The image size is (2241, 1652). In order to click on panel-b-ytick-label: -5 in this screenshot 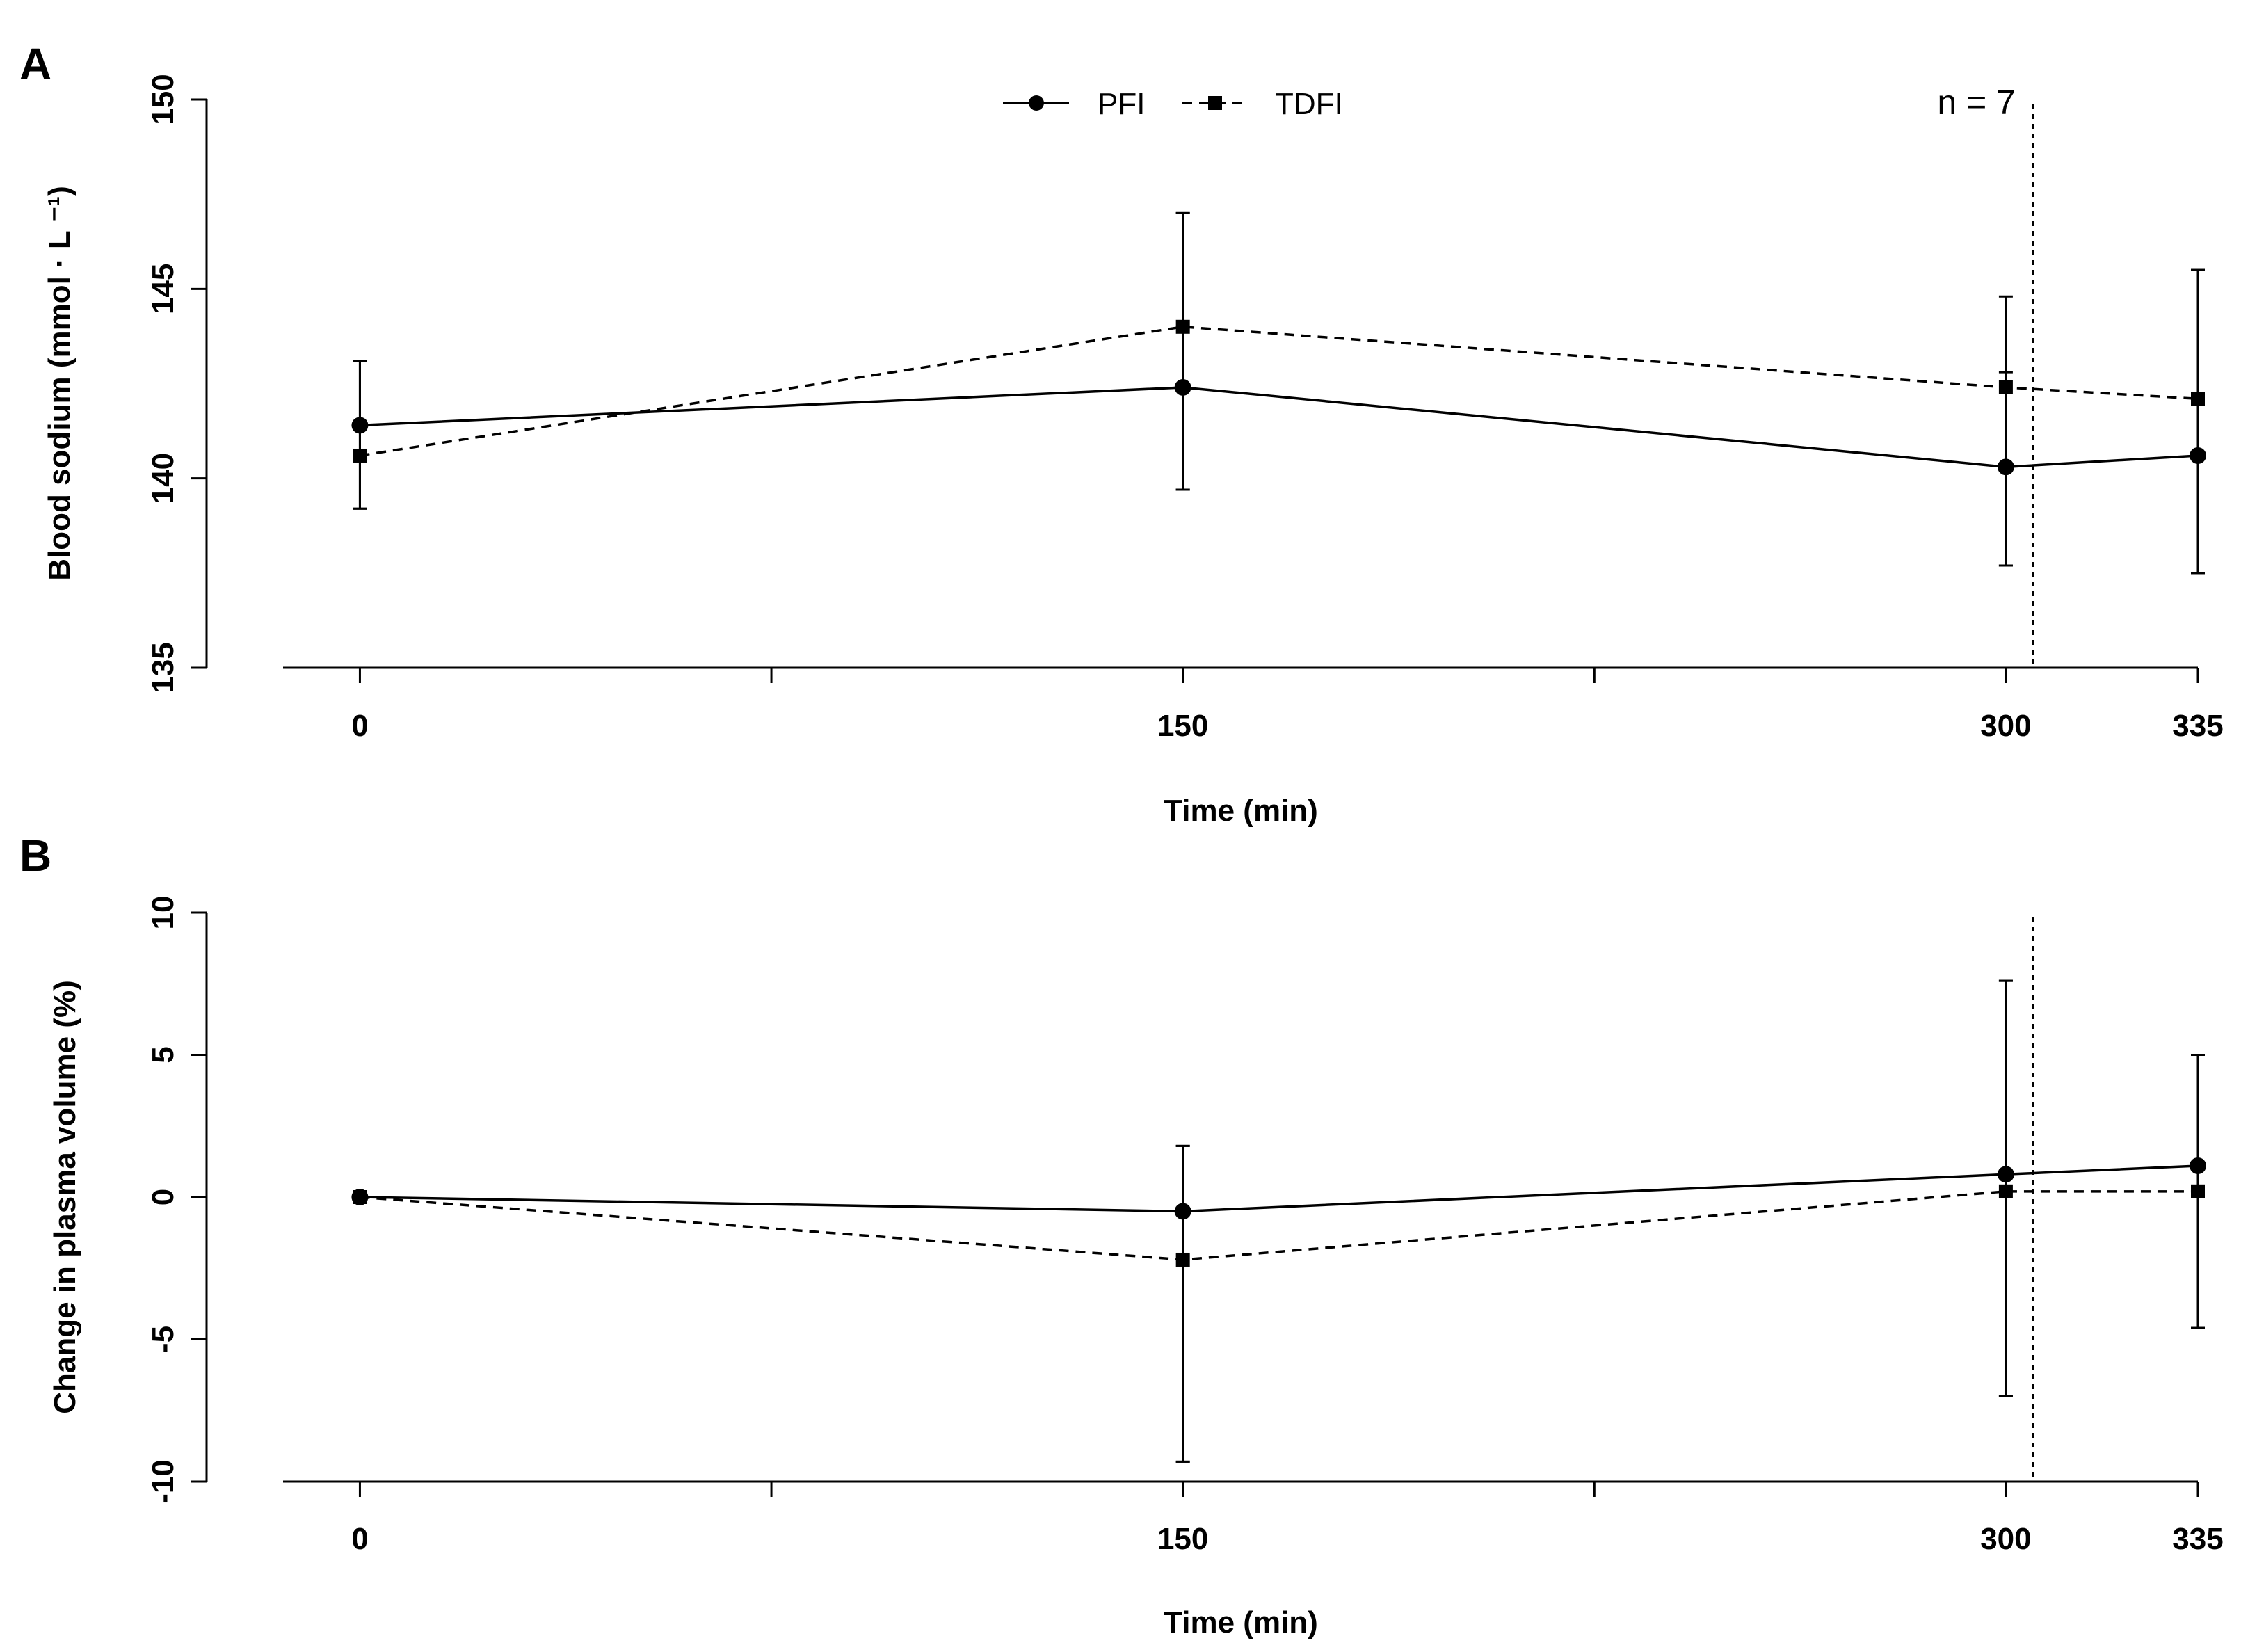, I will do `click(163, 1339)`.